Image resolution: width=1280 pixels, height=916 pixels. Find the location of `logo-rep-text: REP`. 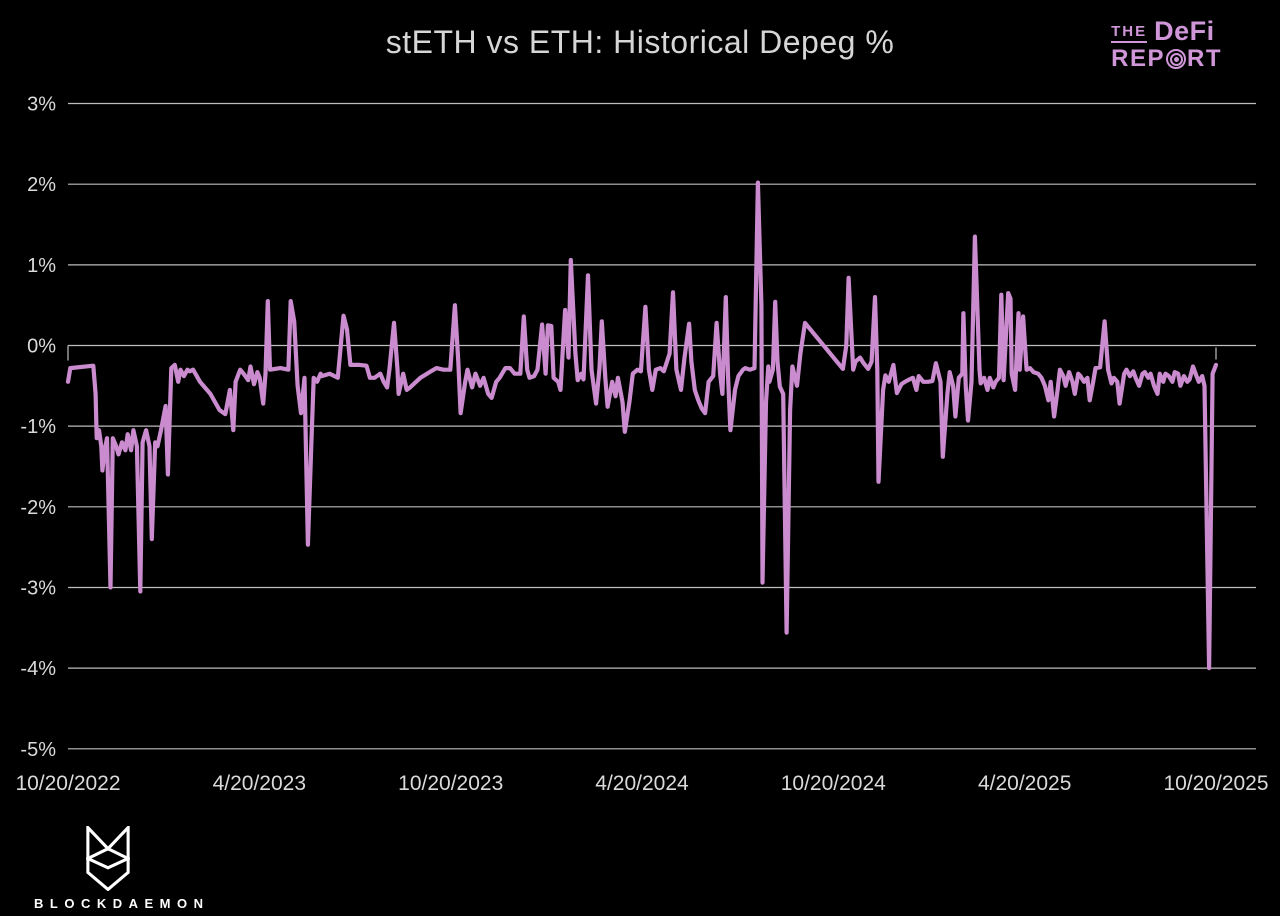

logo-rep-text: REP is located at coordinates (1138, 58).